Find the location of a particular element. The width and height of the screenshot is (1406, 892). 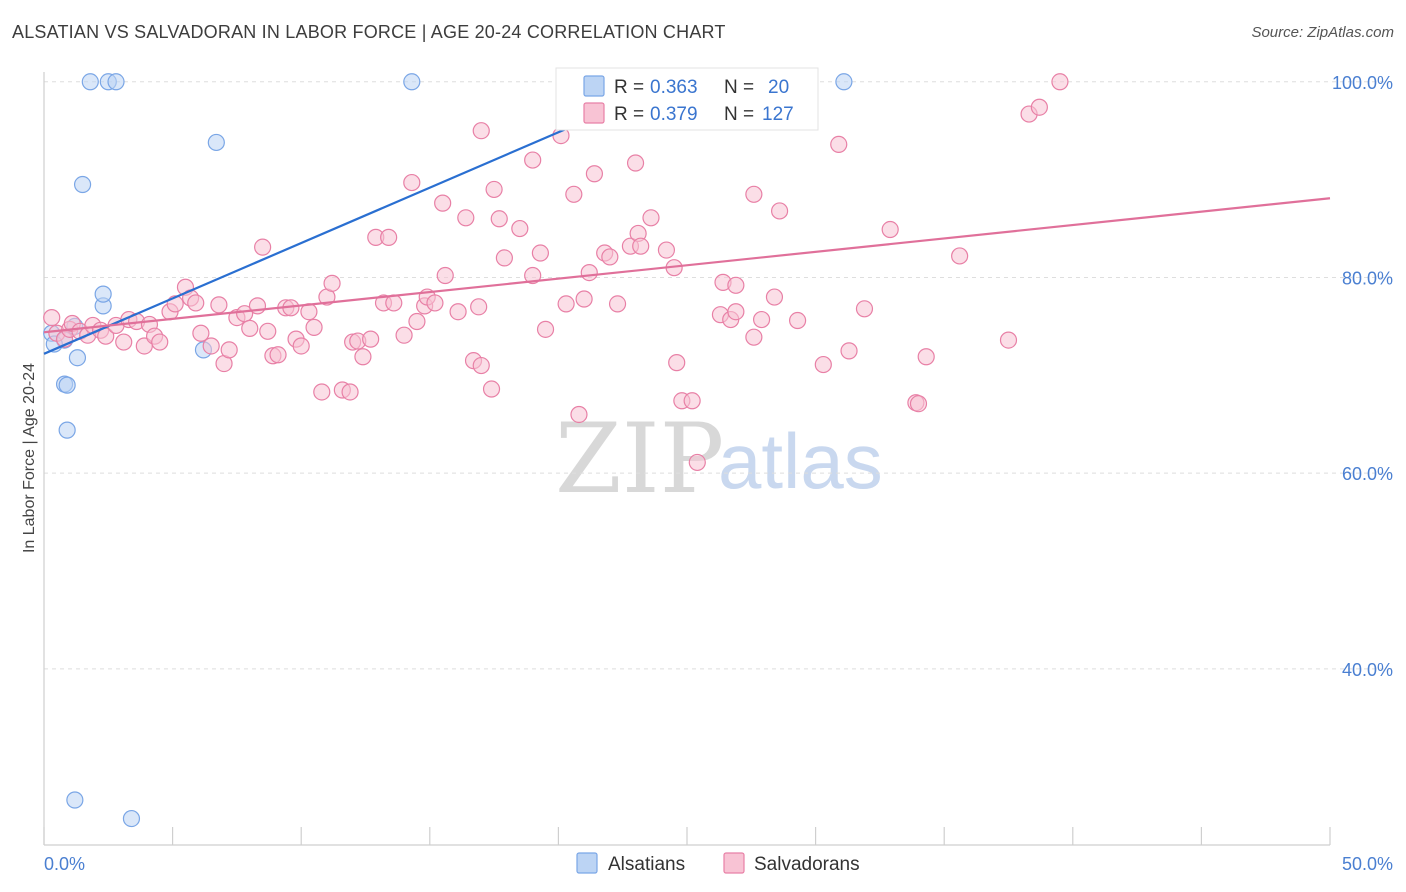

y-tick-label-60: 60.0% is located at coordinates (1367, 474).